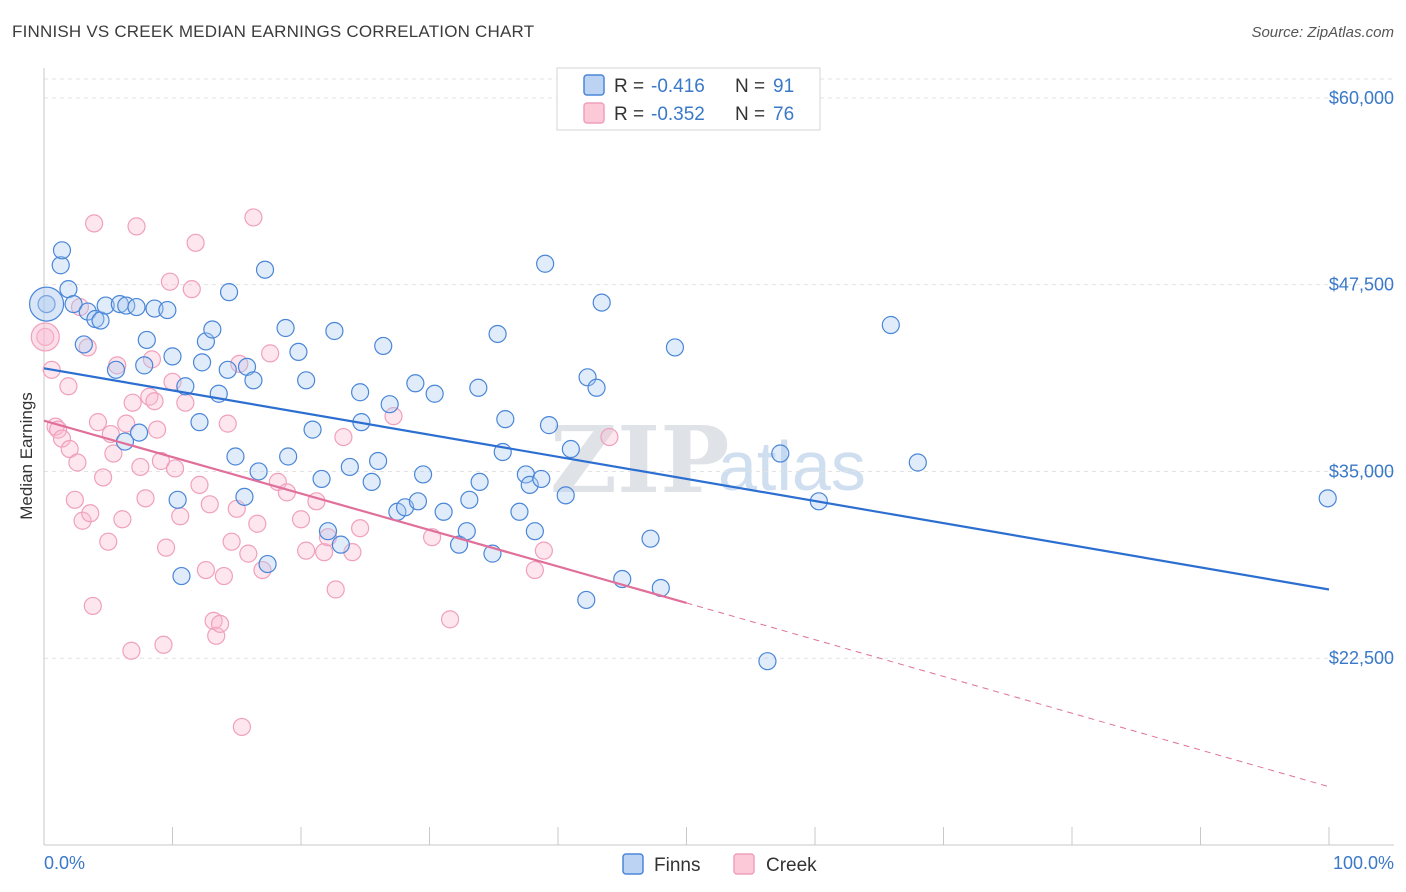 The image size is (1406, 892). I want to click on y-tick-label: $60,000, so click(1361, 98).